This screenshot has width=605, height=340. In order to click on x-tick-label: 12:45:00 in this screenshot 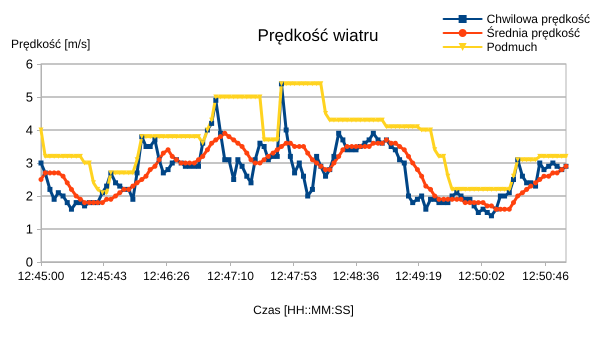, I will do `click(41, 276)`.